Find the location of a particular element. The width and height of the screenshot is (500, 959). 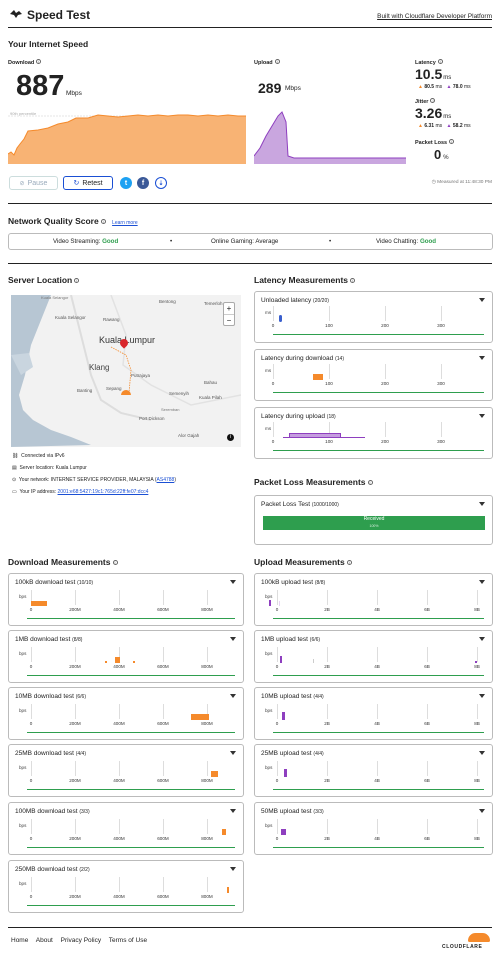

footer-about-link: About is located at coordinates (44, 940).